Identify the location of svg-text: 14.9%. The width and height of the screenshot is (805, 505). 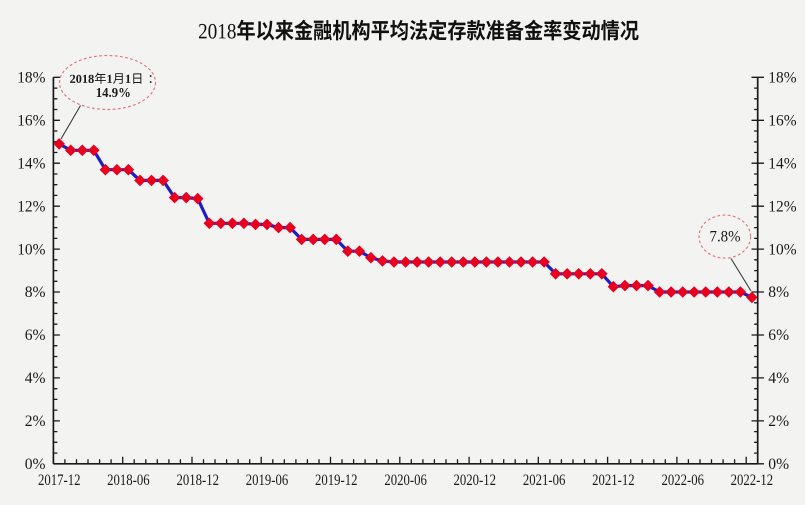
(113, 93).